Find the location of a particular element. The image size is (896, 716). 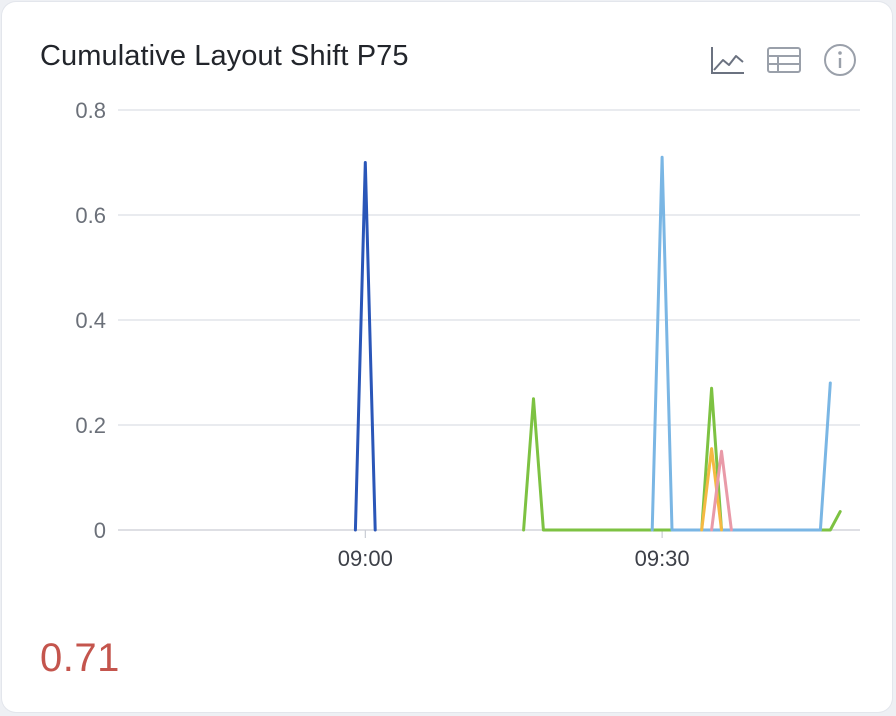

y-tick-label: 0.8 is located at coordinates (90, 110).